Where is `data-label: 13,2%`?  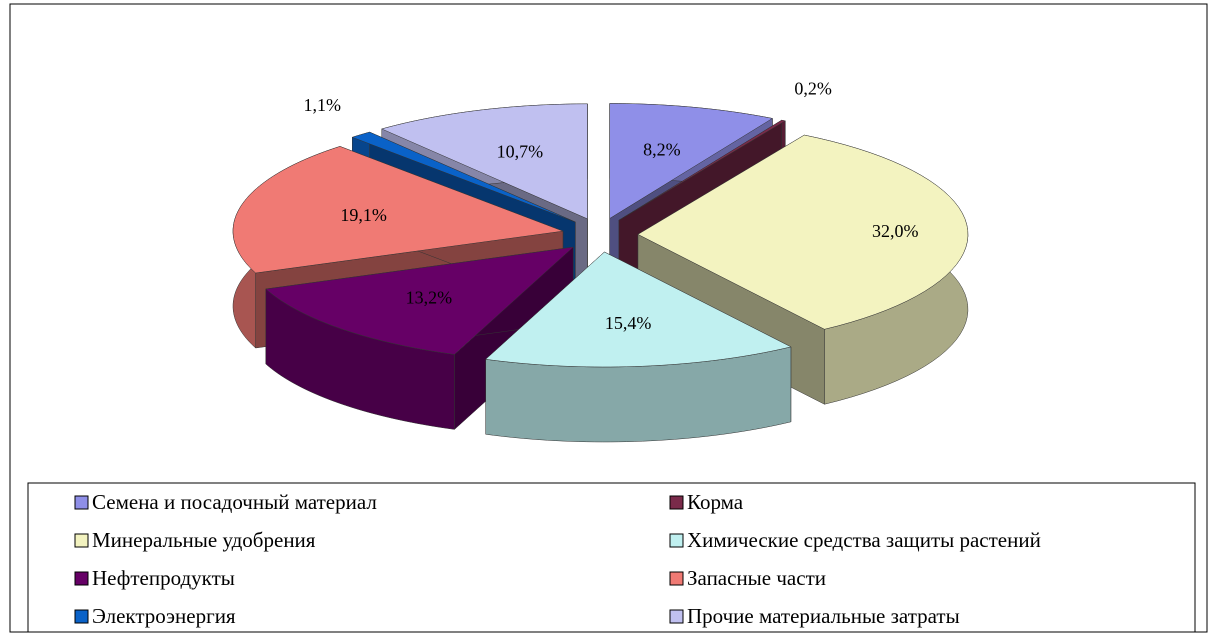
data-label: 13,2% is located at coordinates (429, 298).